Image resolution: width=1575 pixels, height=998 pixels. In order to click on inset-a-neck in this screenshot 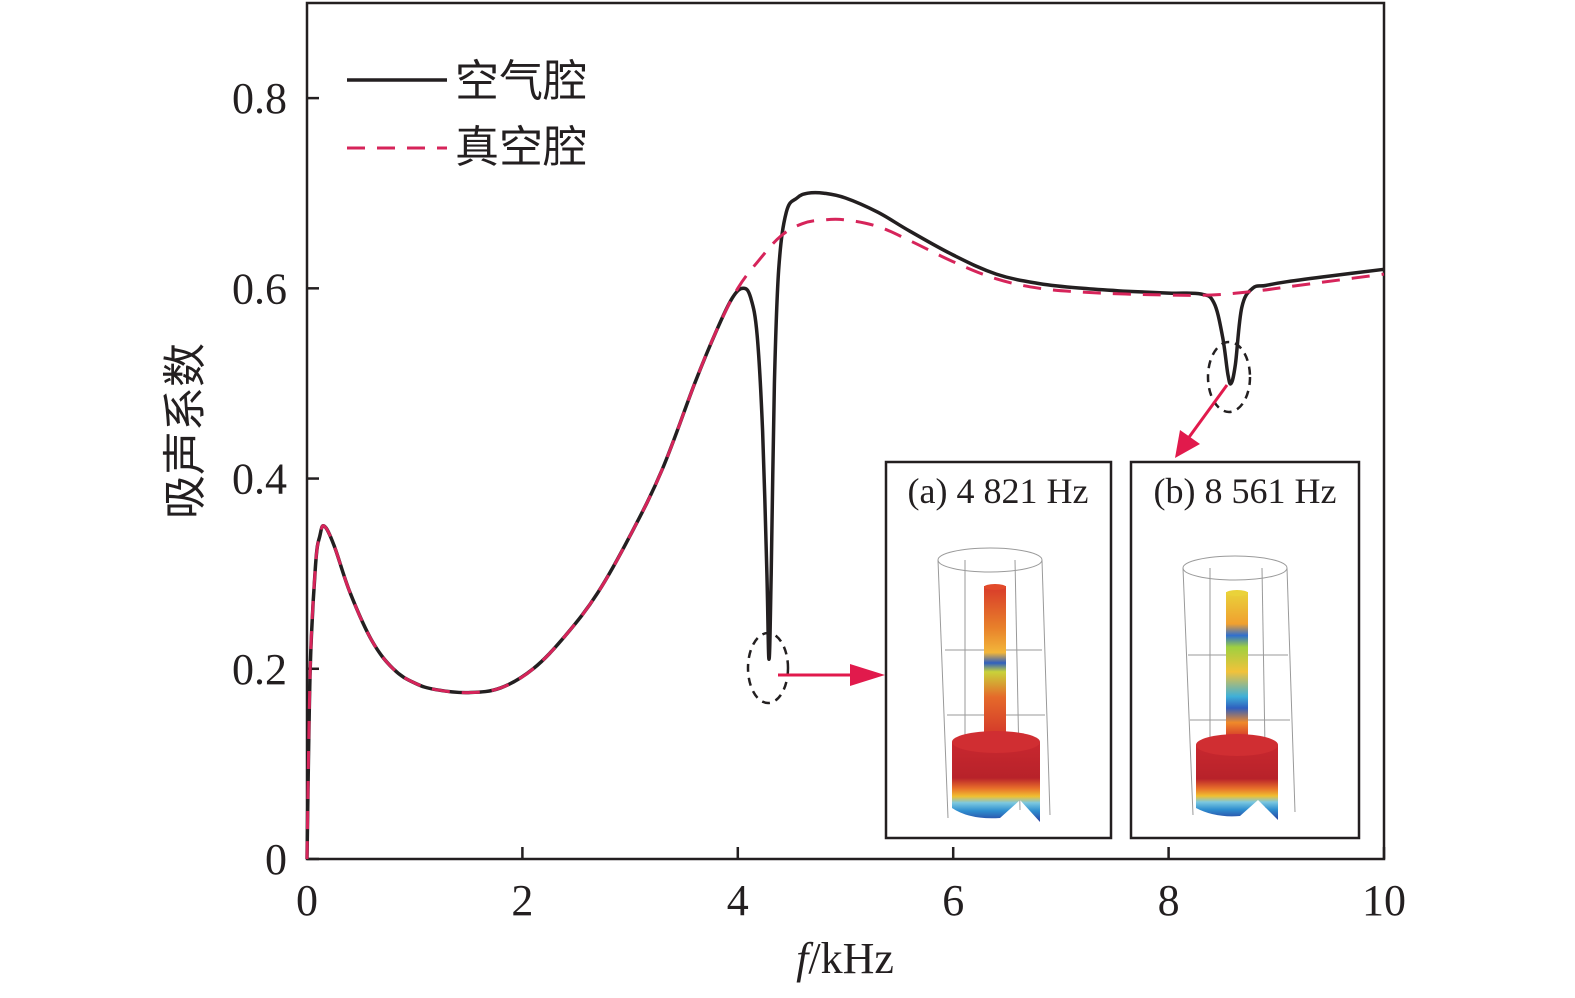, I will do `click(995, 660)`.